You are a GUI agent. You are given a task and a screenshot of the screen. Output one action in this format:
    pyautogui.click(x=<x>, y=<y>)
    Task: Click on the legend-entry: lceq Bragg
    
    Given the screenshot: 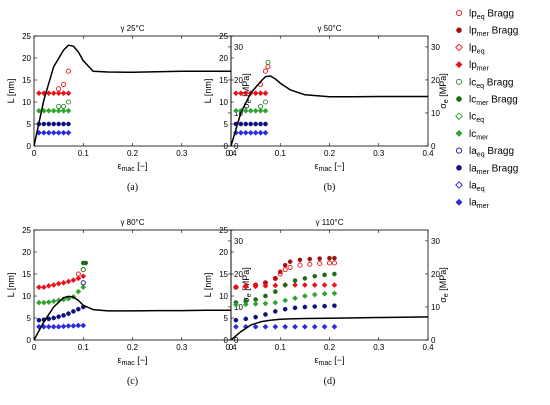 What is the action you would take?
    pyautogui.click(x=484, y=83)
    